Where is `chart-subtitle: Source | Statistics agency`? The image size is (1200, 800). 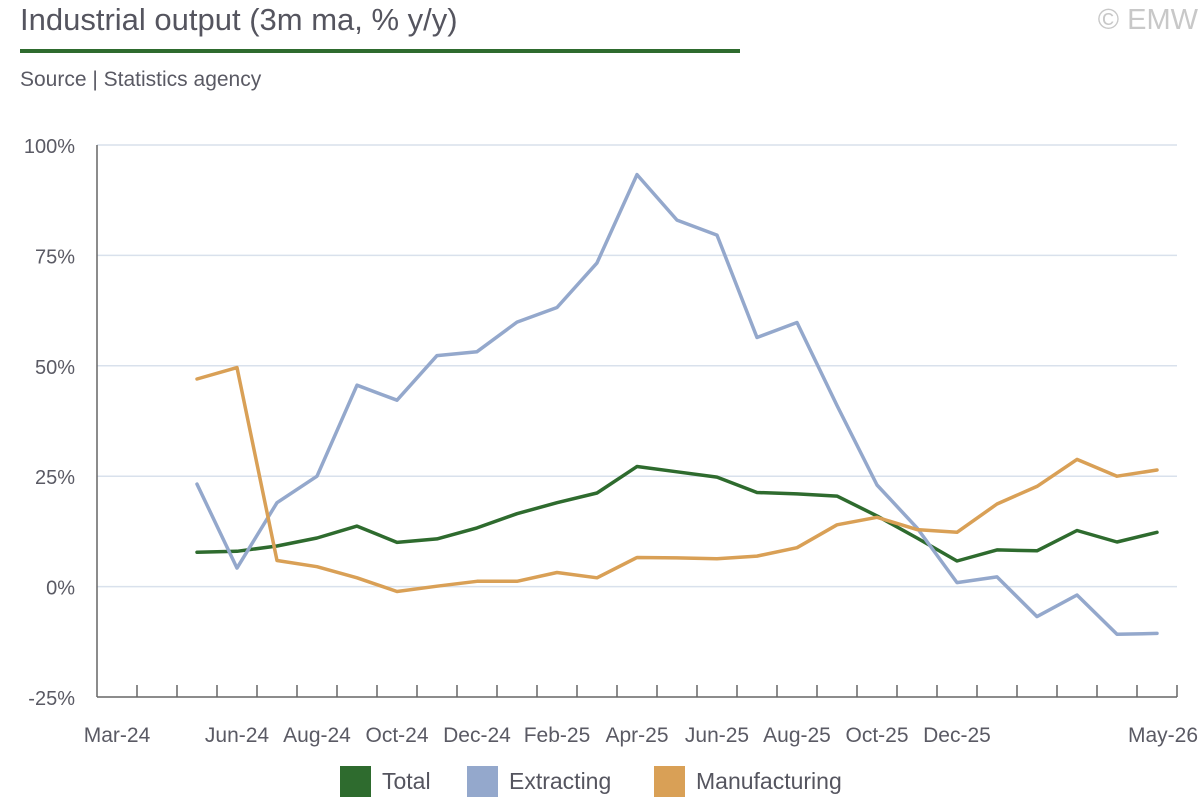
chart-subtitle: Source | Statistics agency is located at coordinates (141, 79).